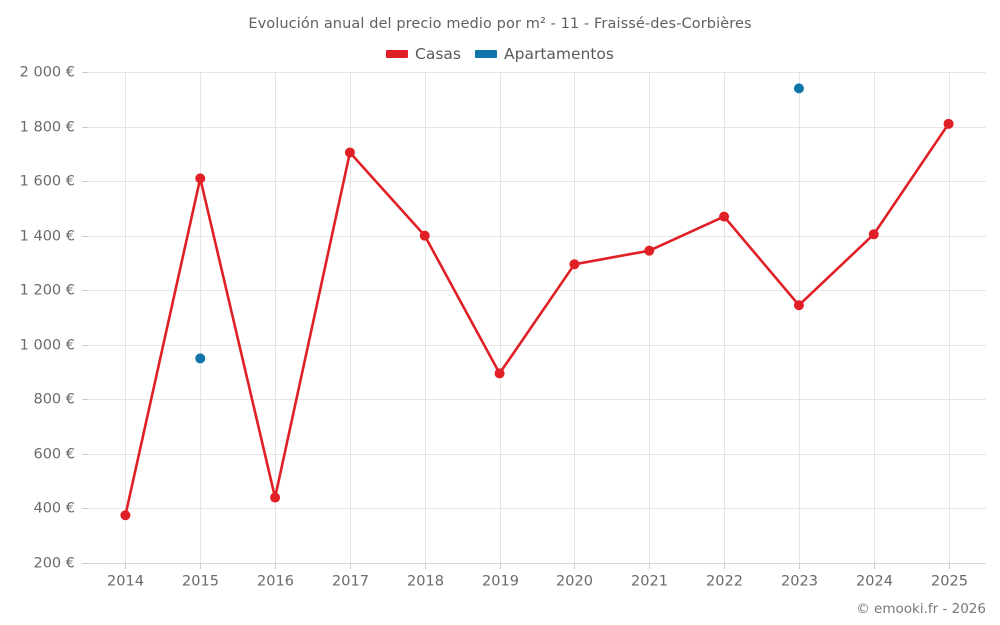  I want to click on y-axis-tick-label: 1 200 €, so click(47, 291).